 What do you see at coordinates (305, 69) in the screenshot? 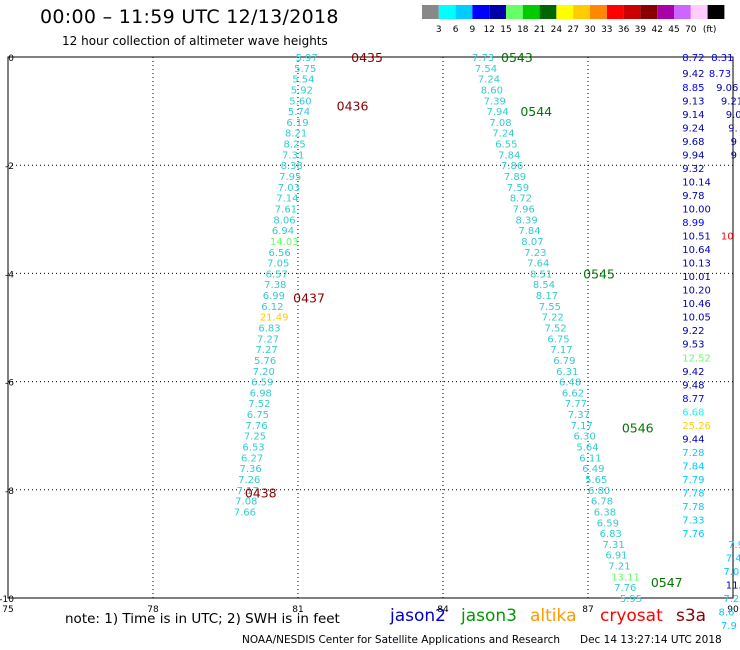
I see `wave-height-value: 5.75` at bounding box center [305, 69].